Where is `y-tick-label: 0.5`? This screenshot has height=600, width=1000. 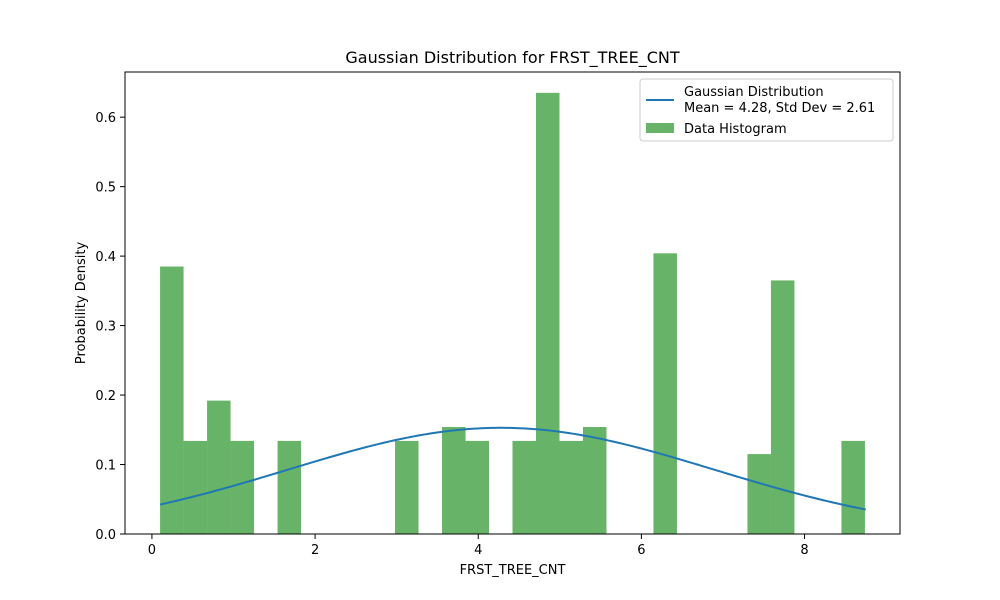 y-tick-label: 0.5 is located at coordinates (105, 188).